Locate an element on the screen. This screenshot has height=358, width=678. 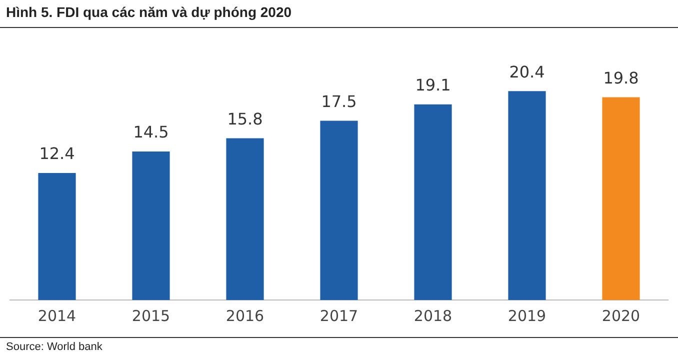
source-note: Source: World bank is located at coordinates (54, 347).